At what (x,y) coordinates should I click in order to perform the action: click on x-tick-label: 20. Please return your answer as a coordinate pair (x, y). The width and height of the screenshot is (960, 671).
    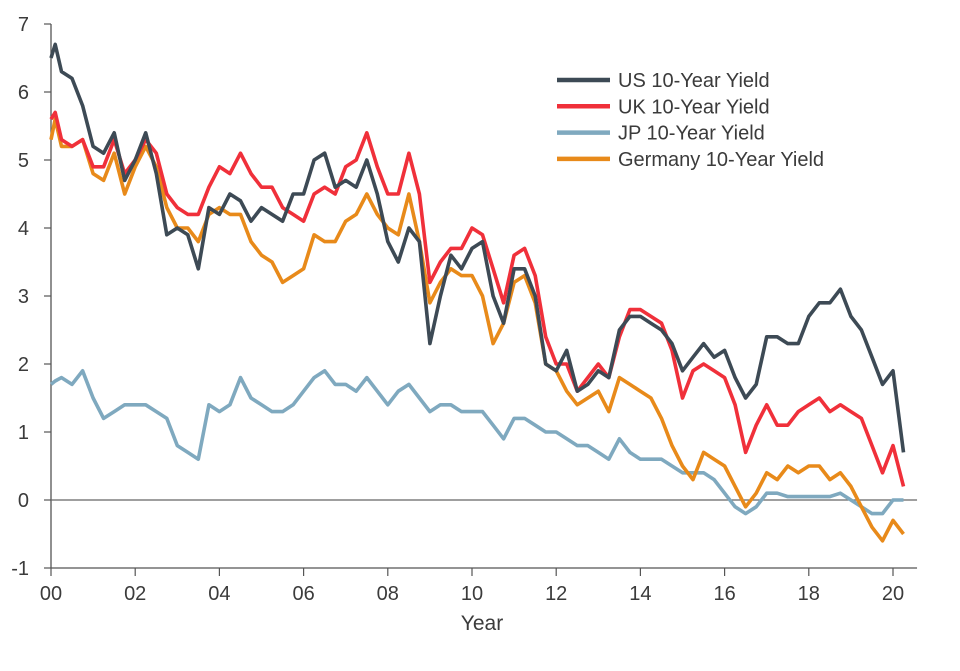
    Looking at the image, I should click on (893, 594).